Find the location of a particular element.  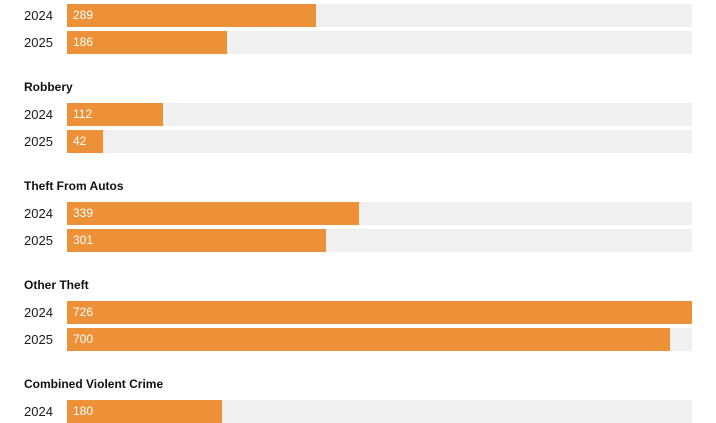

bar: 42 is located at coordinates (85, 141).